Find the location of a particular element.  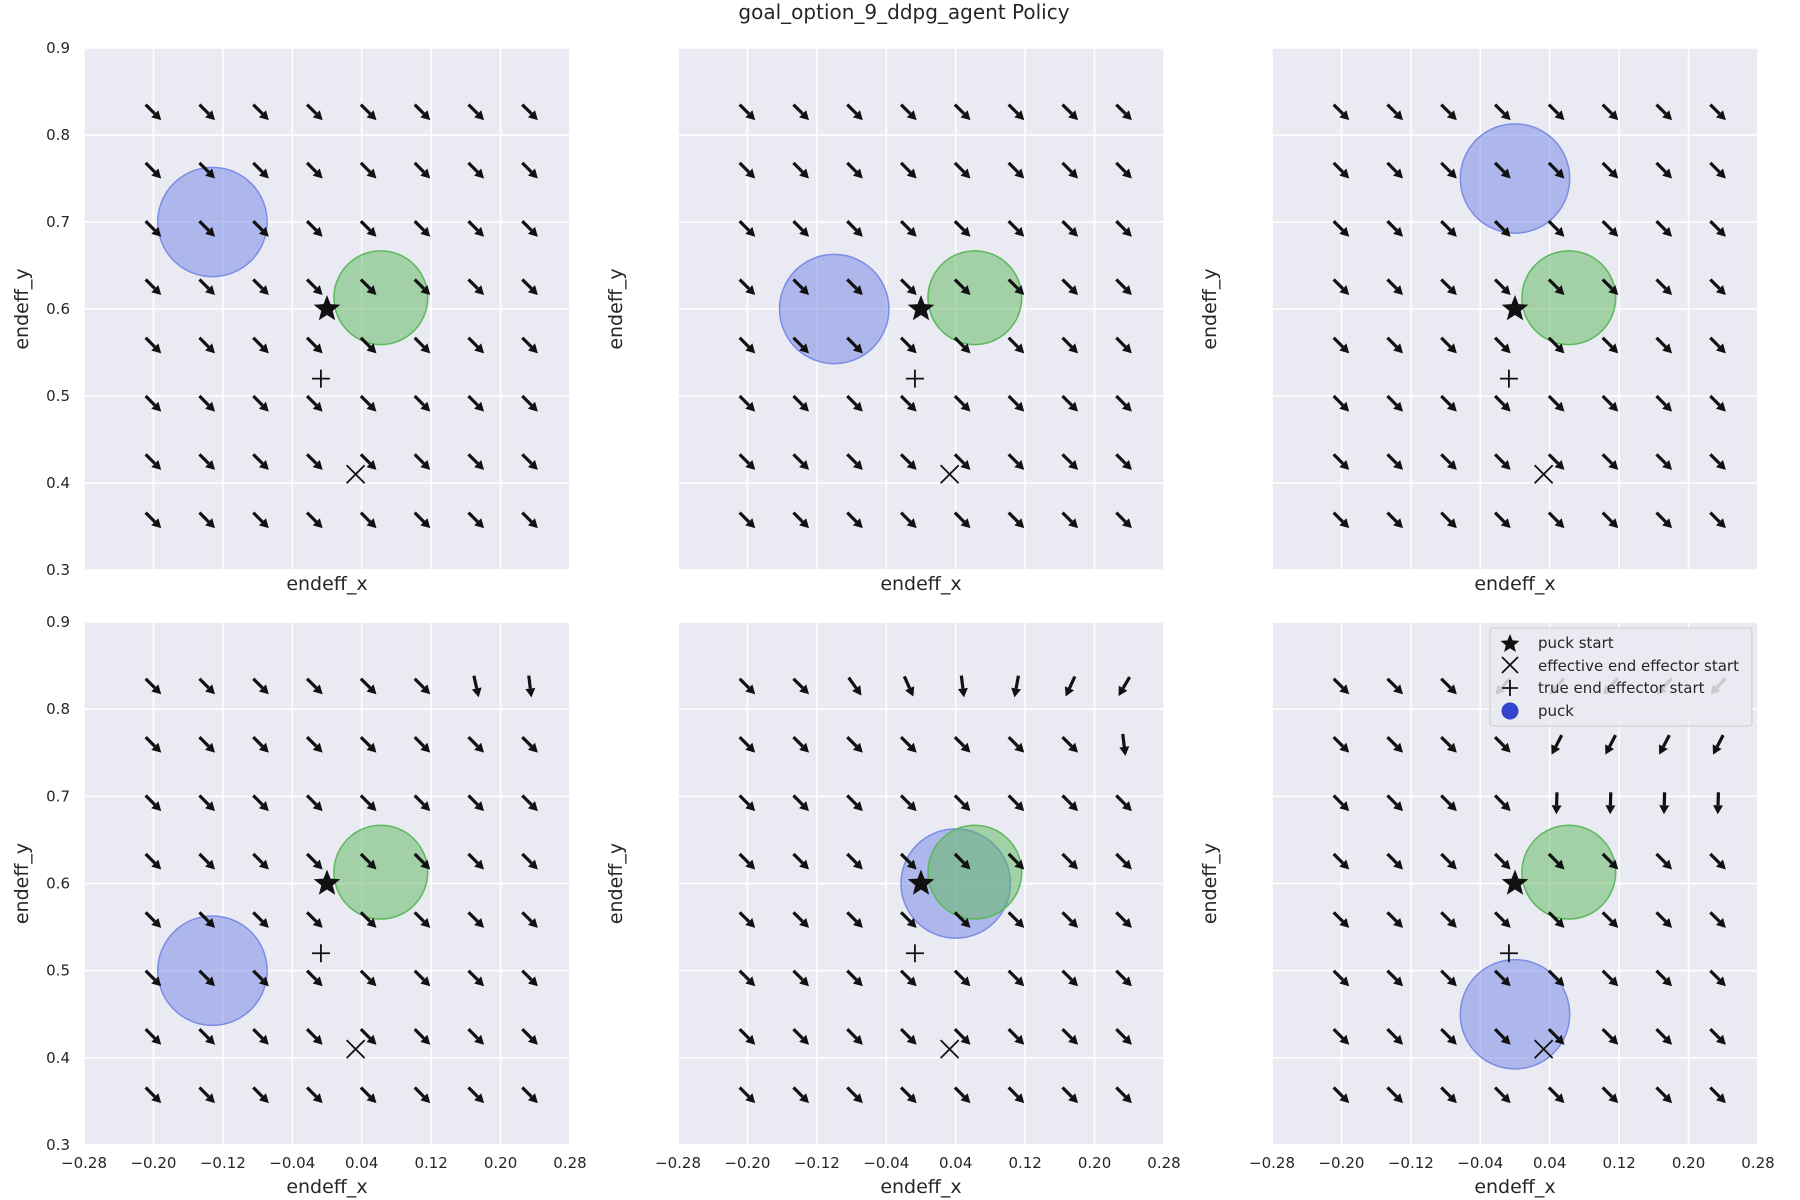

figure-title: goal_option_9_ddpg_agent Policy is located at coordinates (903, 12).